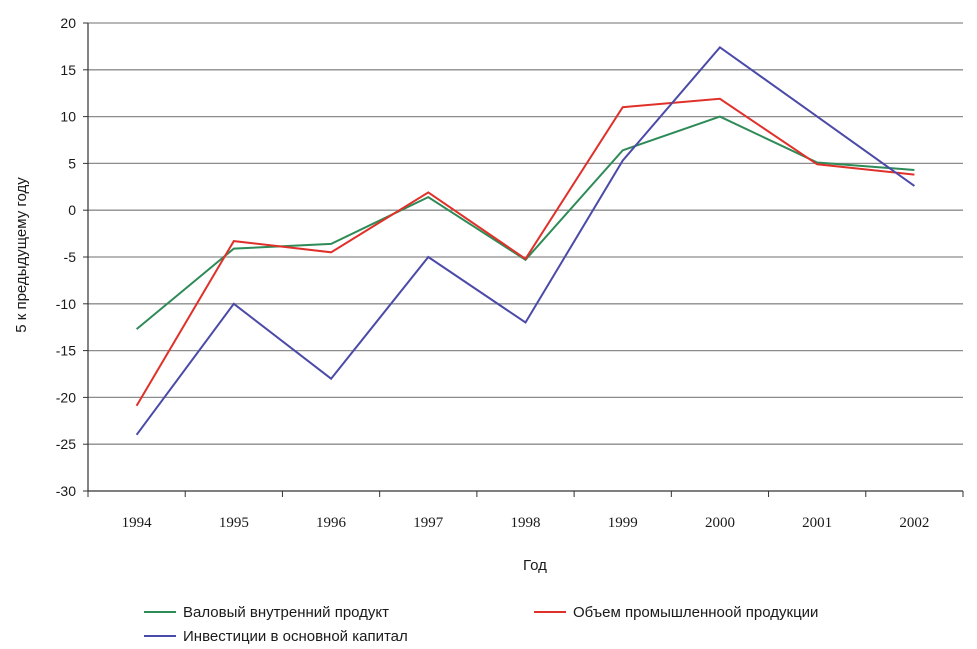 The image size is (977, 649). Describe the element at coordinates (720, 523) in the screenshot. I see `x-tick-label: 2000` at that location.